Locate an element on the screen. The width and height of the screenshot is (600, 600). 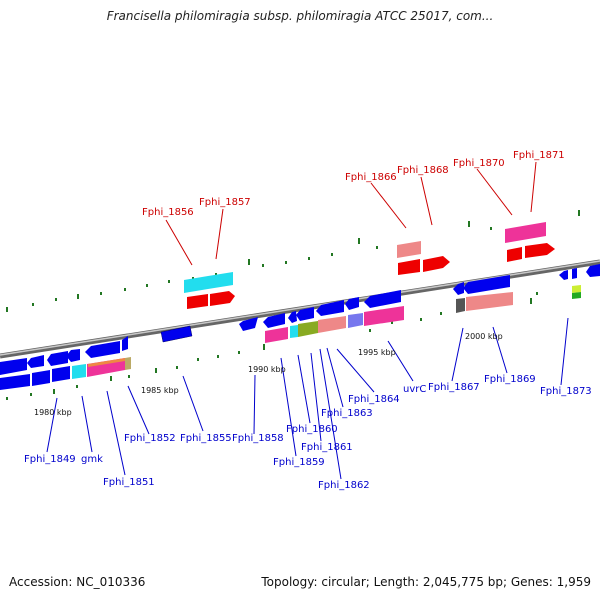
accession-label: Accession: NC_010336 is located at coordinates (77, 582).